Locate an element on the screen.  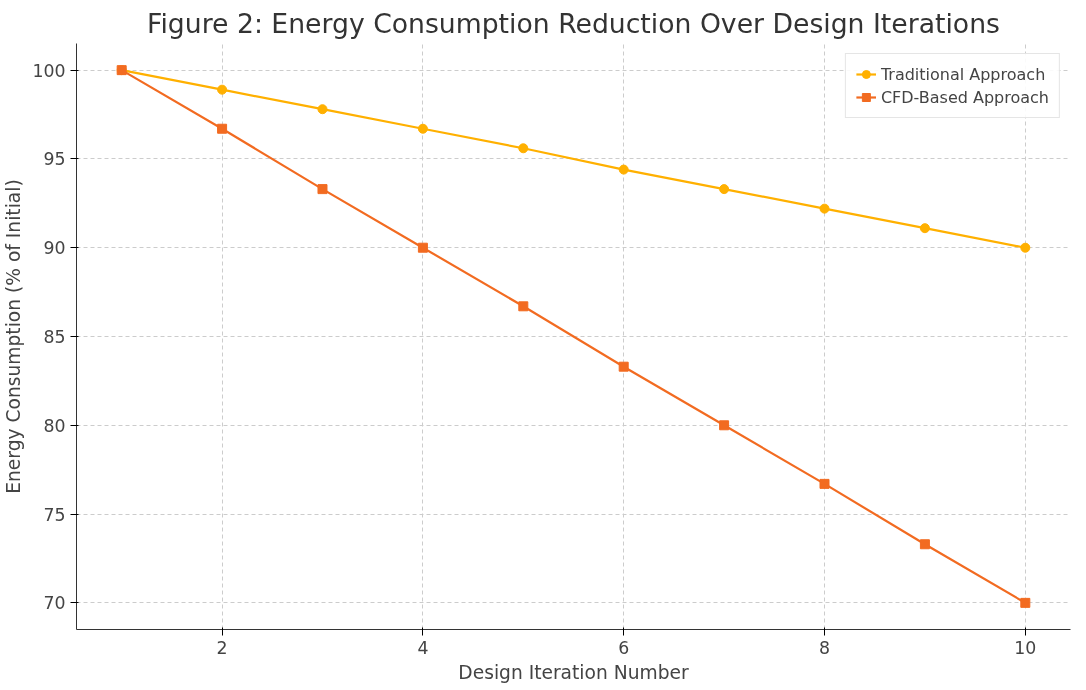
x-tick-label: 6 is located at coordinates (624, 647).